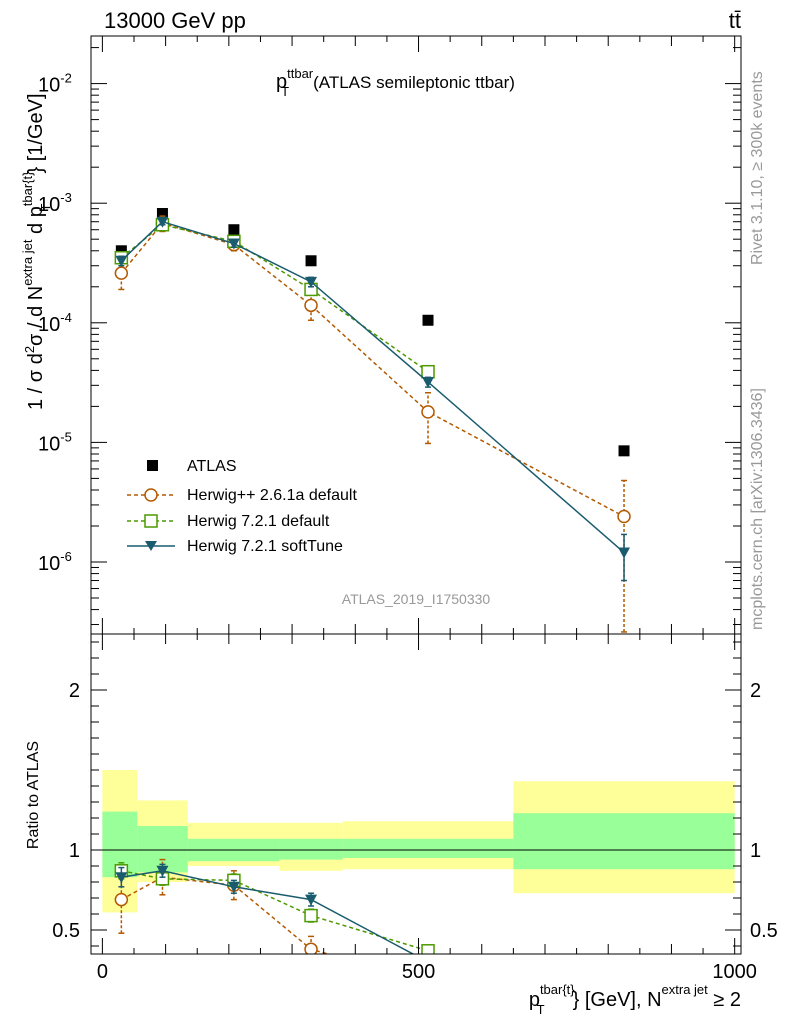  I want to click on main-y-tick-label: 10⁻⁴, so click(55, 323).